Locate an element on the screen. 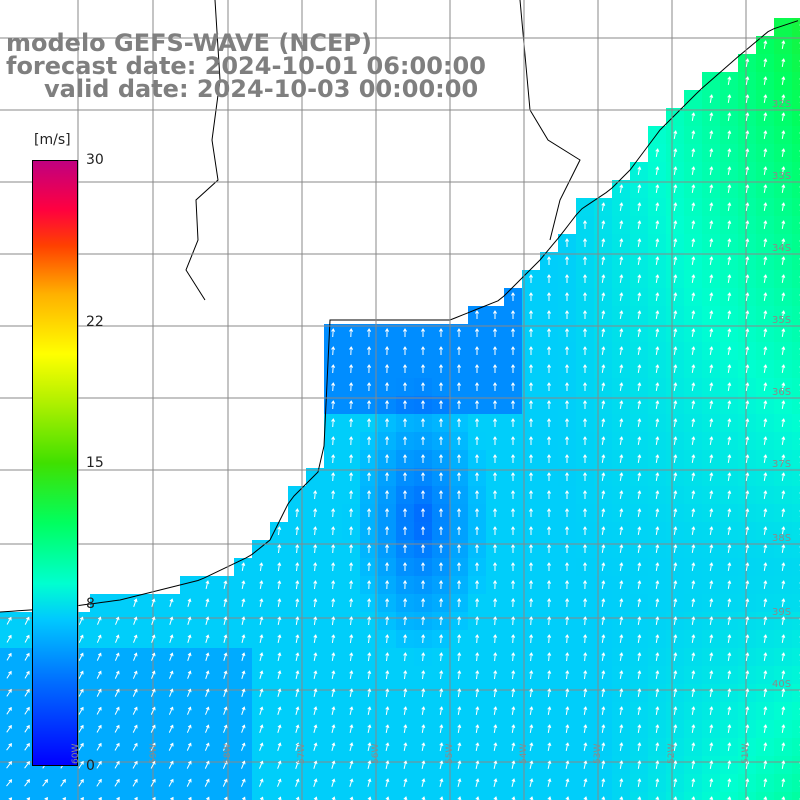 The image size is (800, 800). latitude-label: 32S is located at coordinates (782, 104).